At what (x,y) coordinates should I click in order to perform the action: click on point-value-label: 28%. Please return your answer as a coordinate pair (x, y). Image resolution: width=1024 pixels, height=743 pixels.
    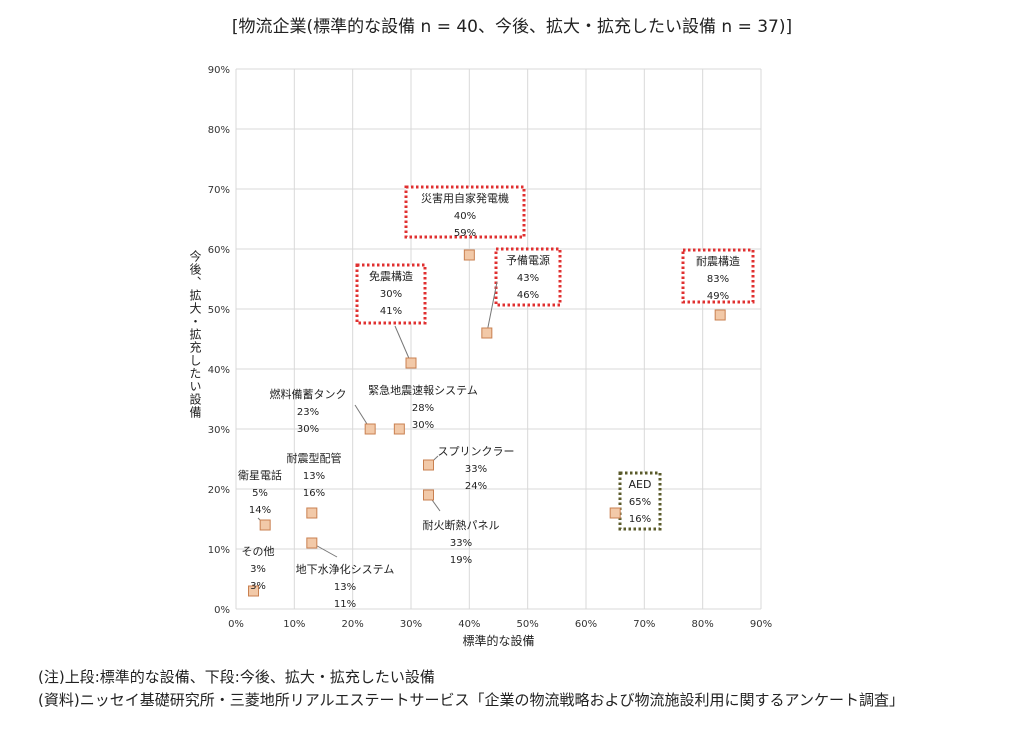
    Looking at the image, I should click on (423, 408).